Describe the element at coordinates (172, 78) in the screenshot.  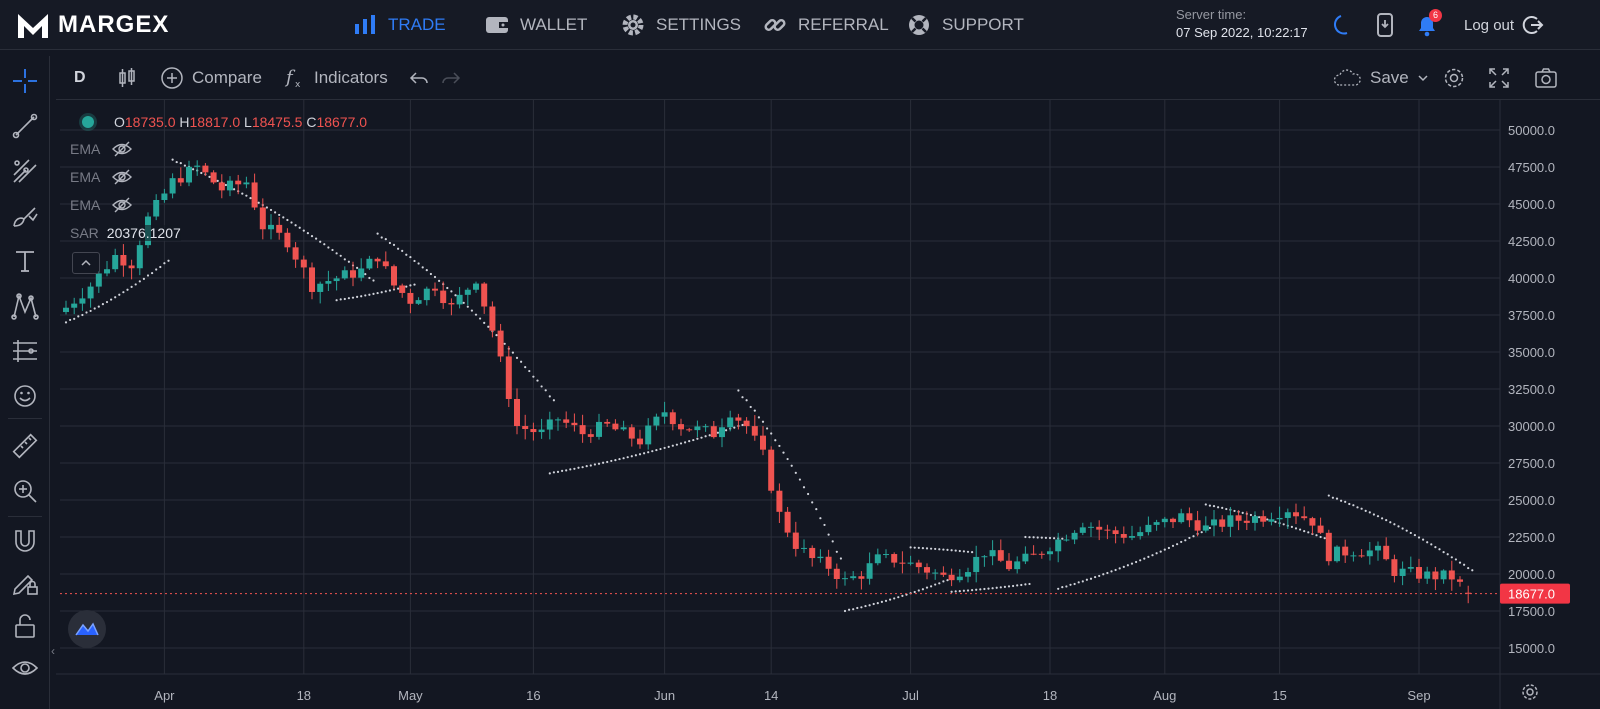
I see `plus-circle-icon` at that location.